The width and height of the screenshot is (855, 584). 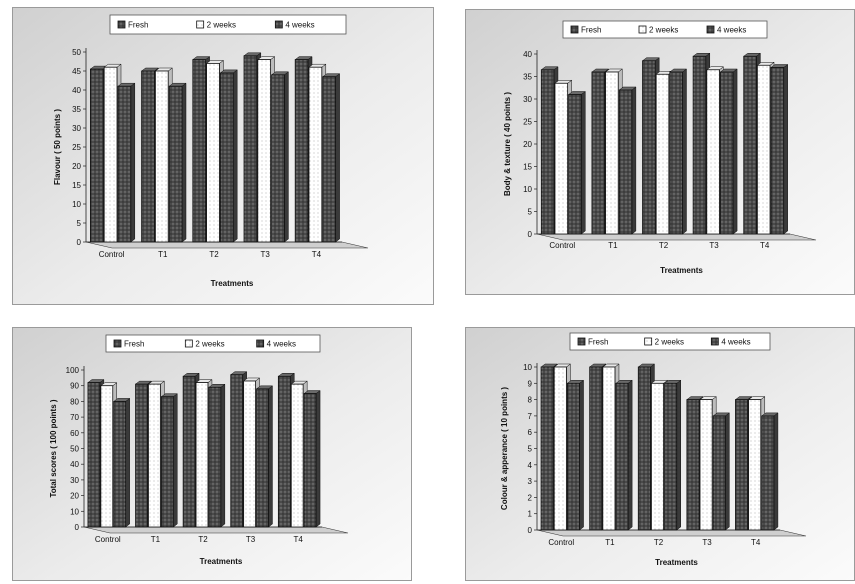 What do you see at coordinates (73, 370) in the screenshot?
I see `y-tick-label: 100` at bounding box center [73, 370].